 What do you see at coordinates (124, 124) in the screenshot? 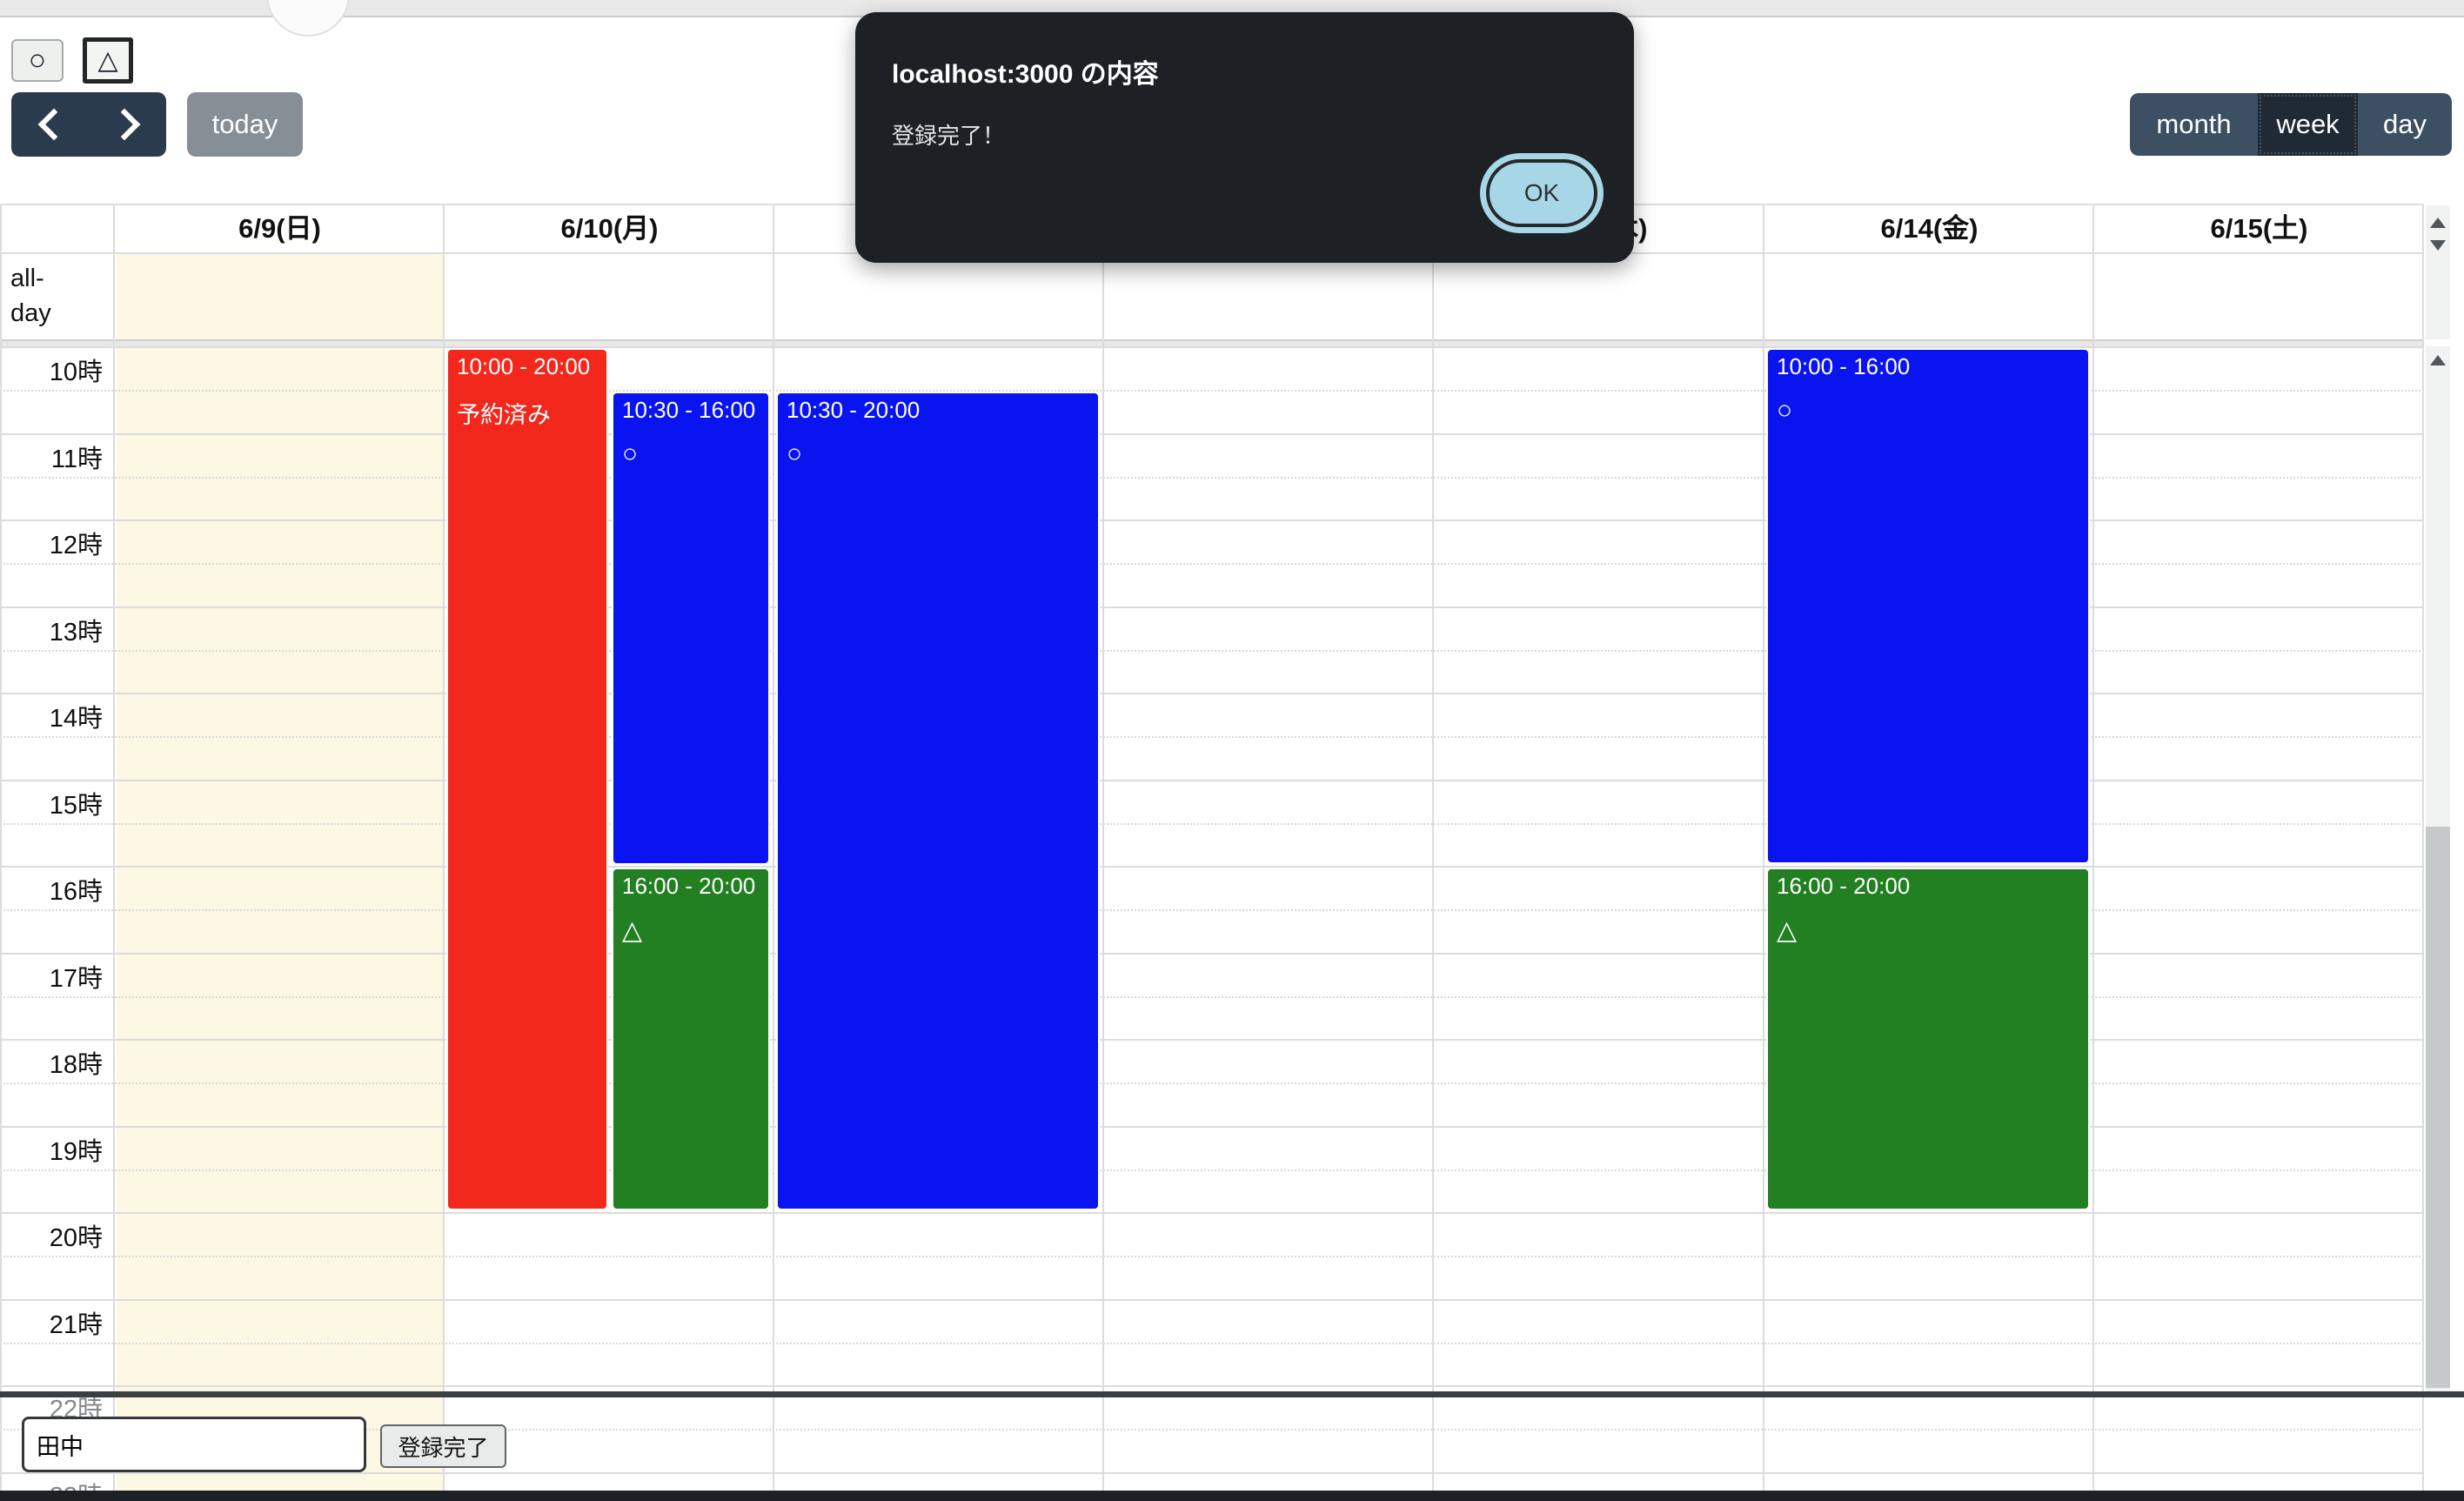
I see `chevron-right-icon` at bounding box center [124, 124].